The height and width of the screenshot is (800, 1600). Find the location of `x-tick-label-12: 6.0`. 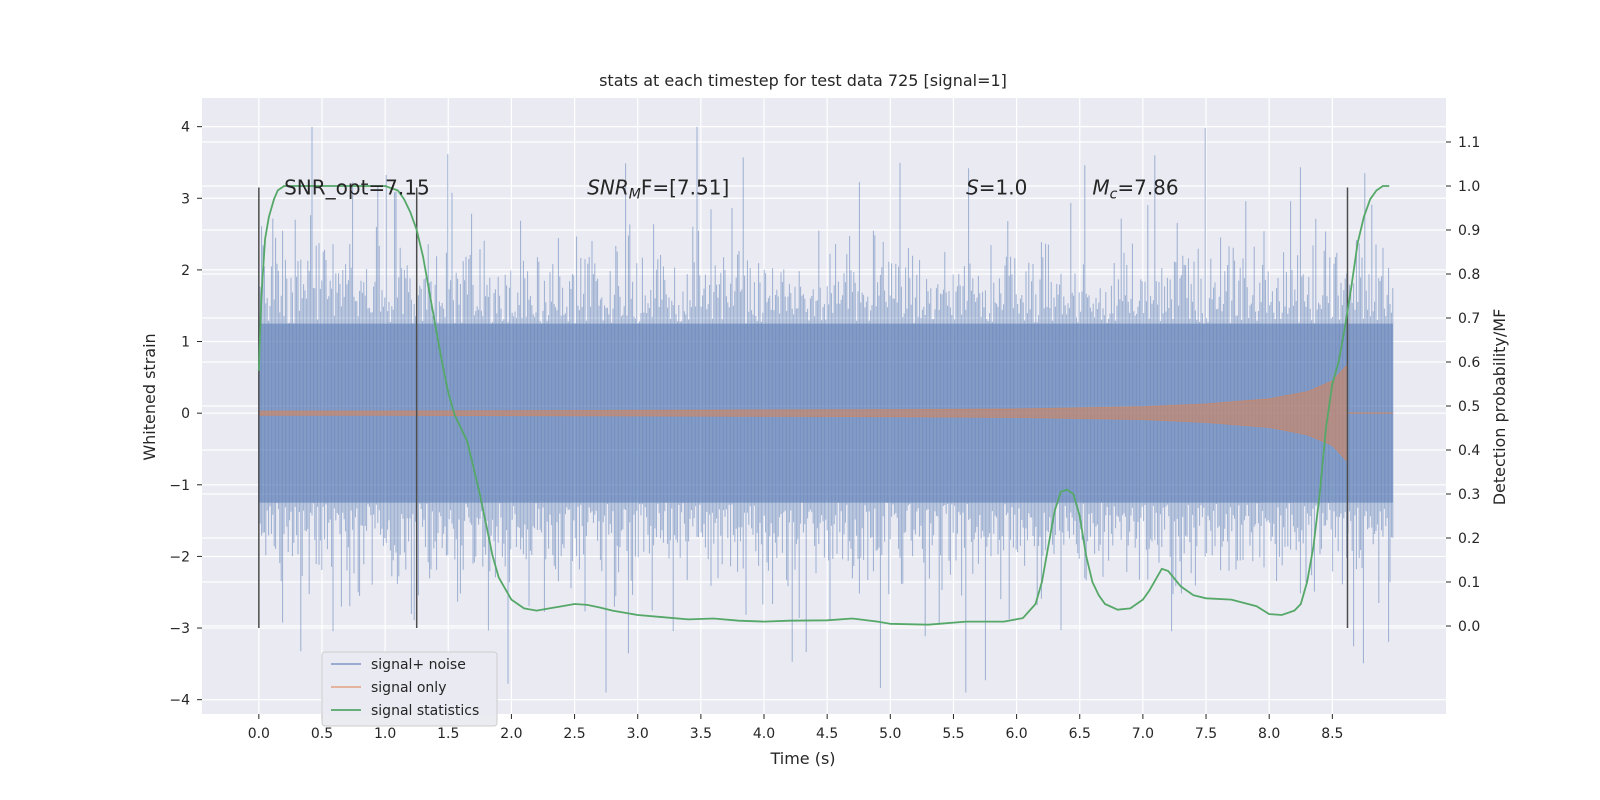

x-tick-label-12: 6.0 is located at coordinates (1016, 734).